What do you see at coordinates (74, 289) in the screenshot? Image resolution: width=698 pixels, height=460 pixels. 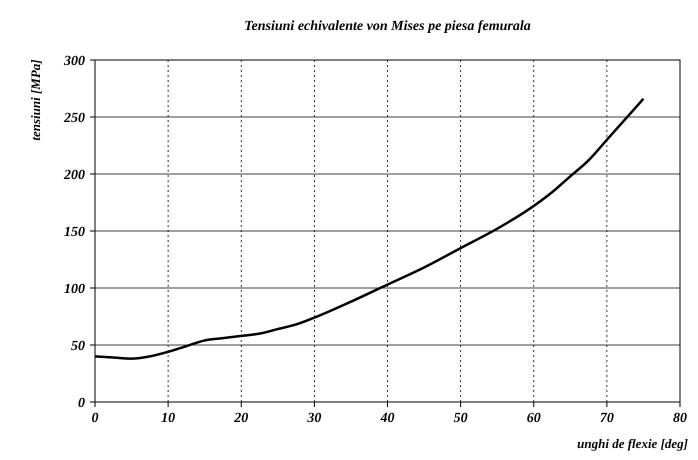 I see `y-tick-label: 100` at bounding box center [74, 289].